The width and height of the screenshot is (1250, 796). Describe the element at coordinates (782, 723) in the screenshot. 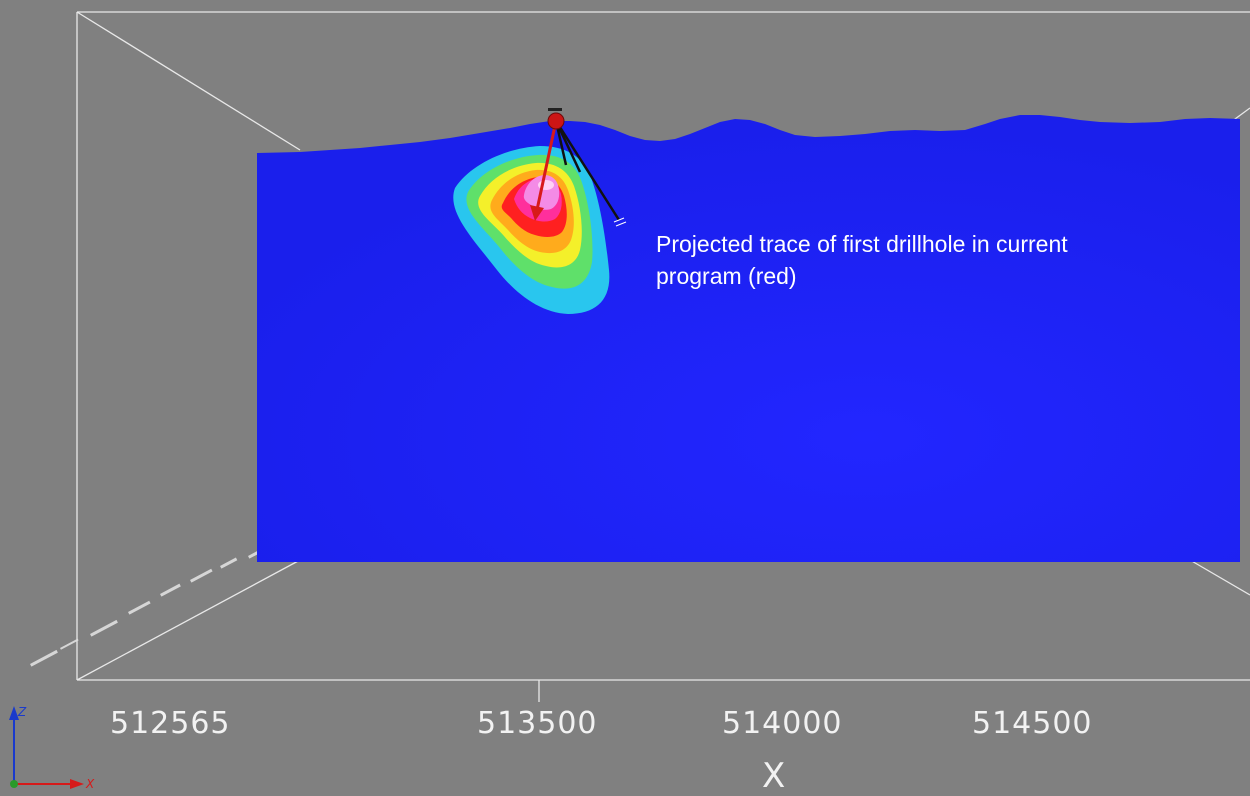

I see `x-tick-label-3: 514000` at that location.